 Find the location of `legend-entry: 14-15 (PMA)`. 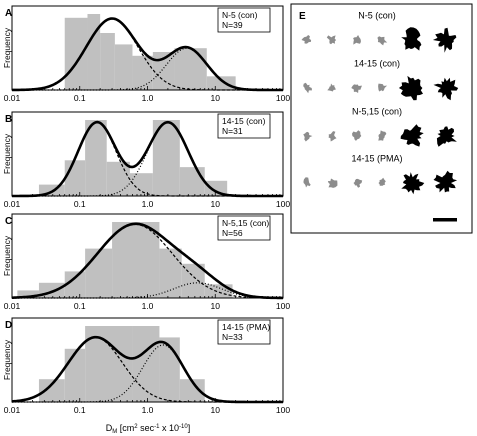

legend-entry: 14-15 (PMA) is located at coordinates (246, 327).